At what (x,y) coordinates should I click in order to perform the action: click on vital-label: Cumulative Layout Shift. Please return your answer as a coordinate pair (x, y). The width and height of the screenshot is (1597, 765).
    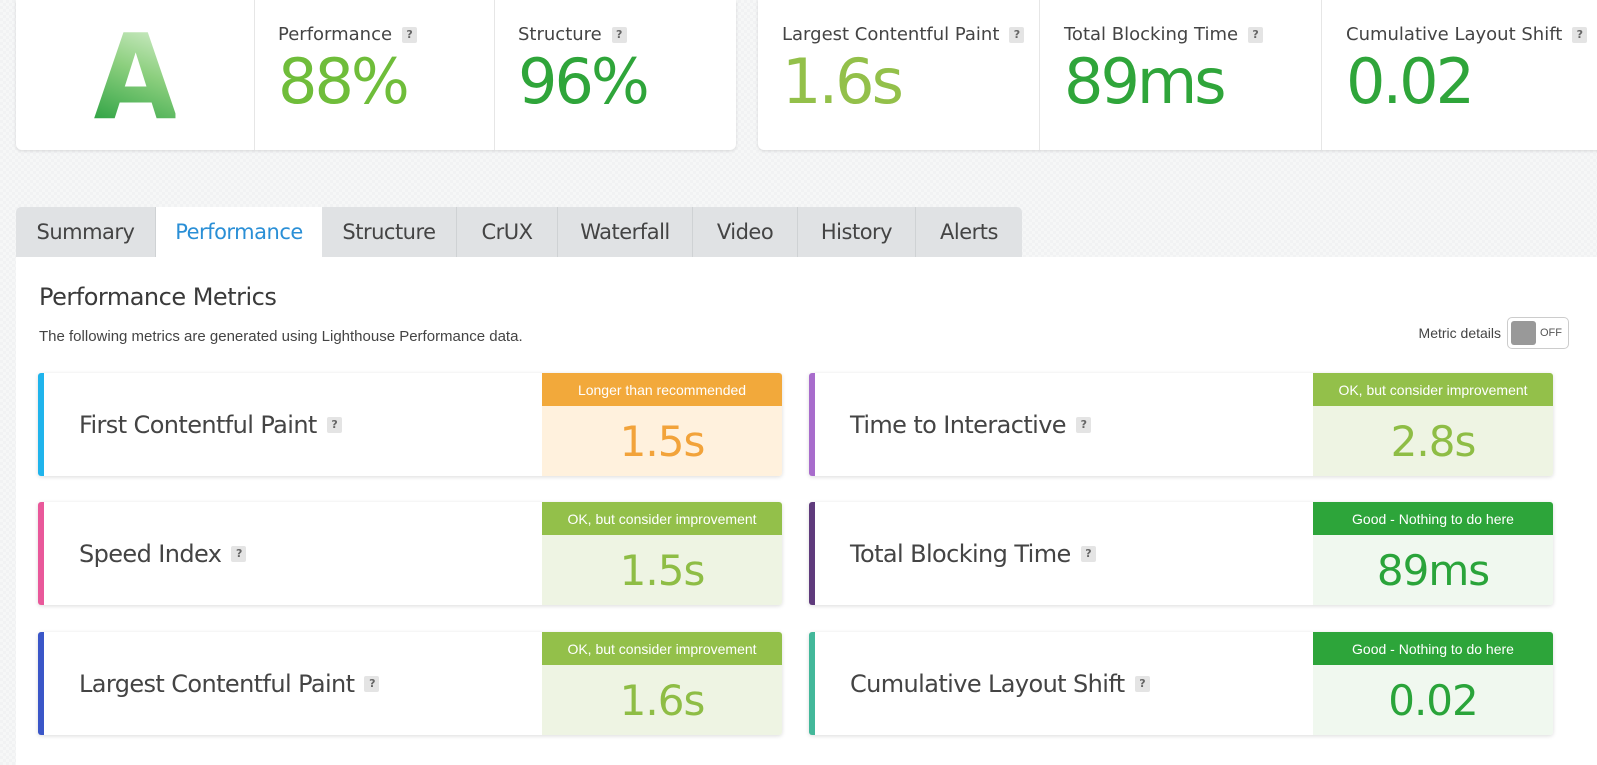
    Looking at the image, I should click on (1454, 34).